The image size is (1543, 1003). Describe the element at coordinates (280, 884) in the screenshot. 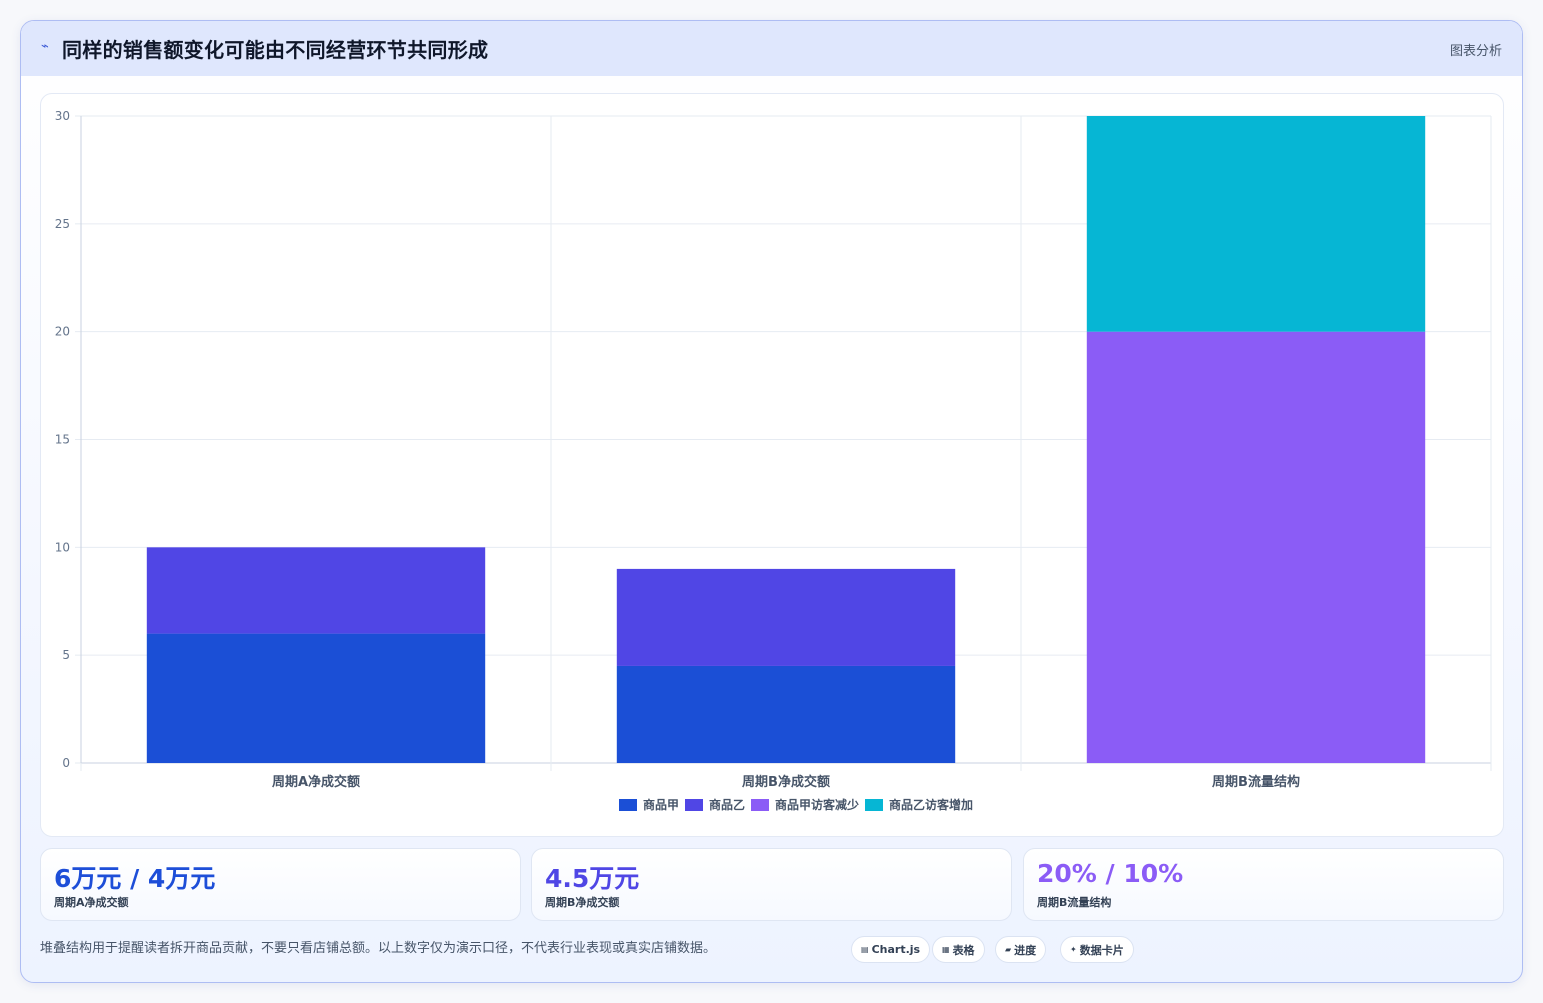

I see `stat-card-period-a: 6万元 / 4万元 周期A净成交额` at that location.